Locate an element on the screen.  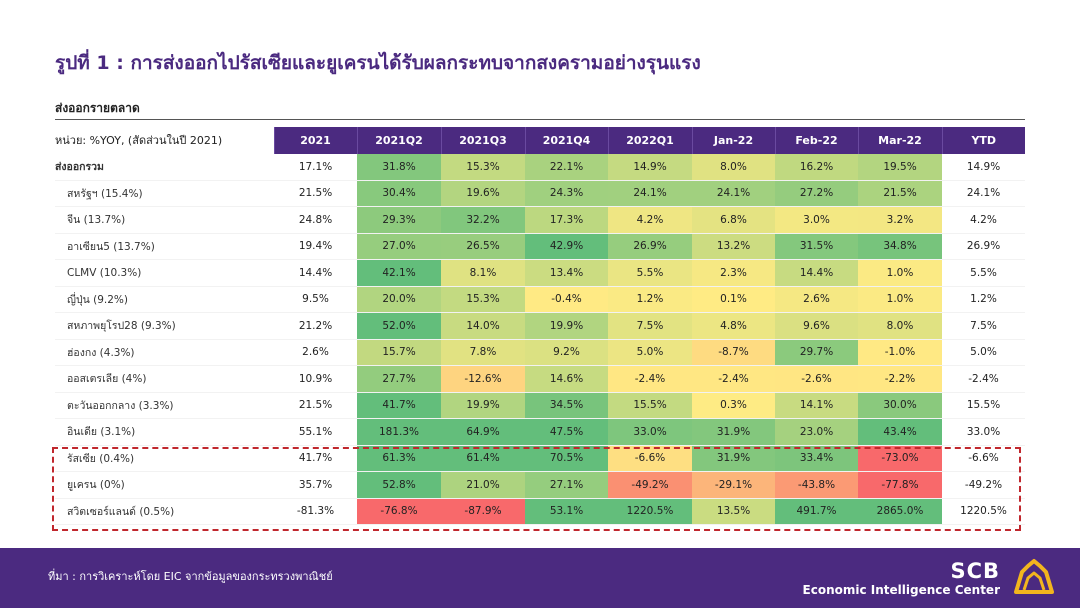
table-cell: 61.3% is located at coordinates (399, 458).